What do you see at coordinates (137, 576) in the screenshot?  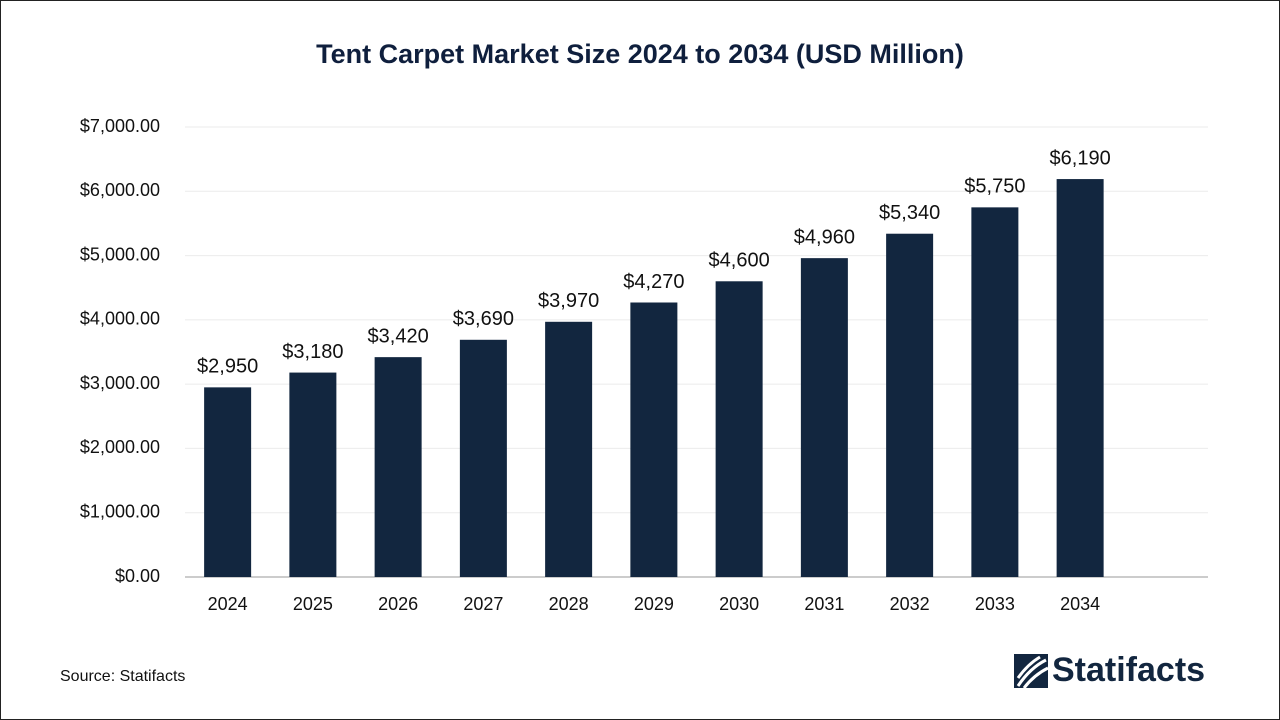 I see `y-tick-label: $0.00` at bounding box center [137, 576].